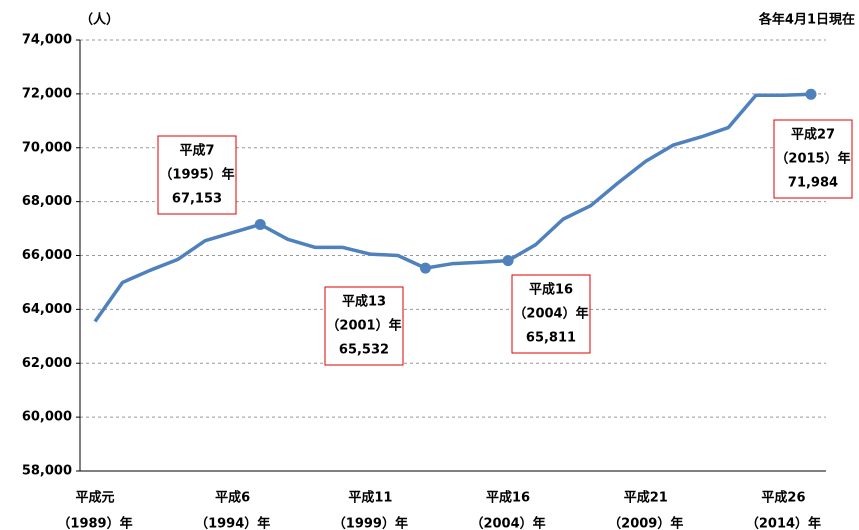  Describe the element at coordinates (813, 183) in the screenshot. I see `value-label: 71,984` at that location.